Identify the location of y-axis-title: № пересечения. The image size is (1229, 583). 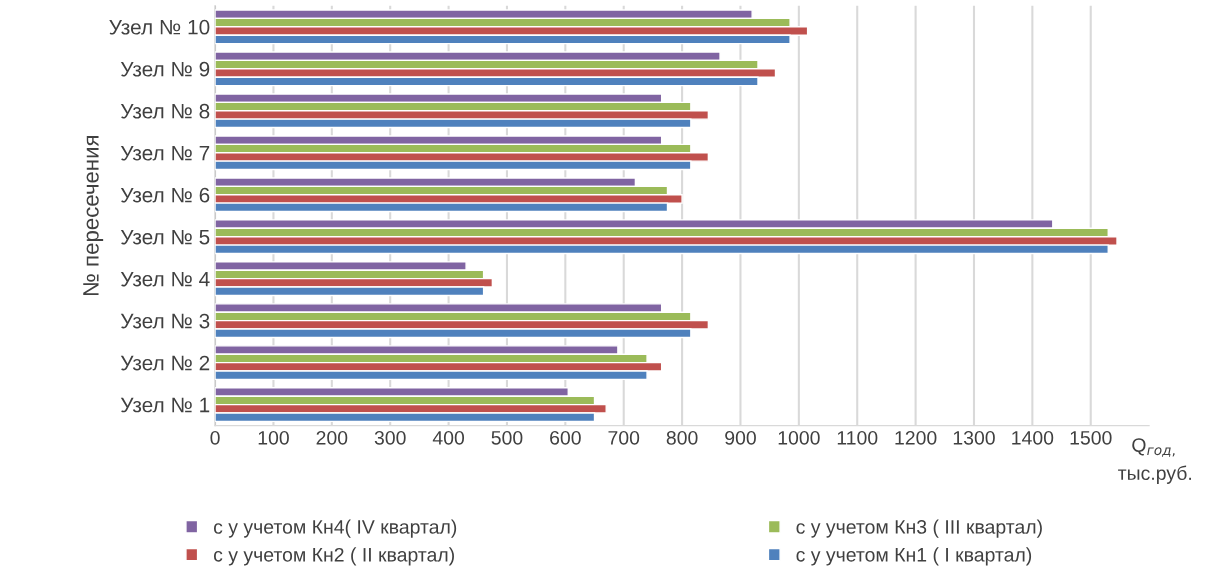
(93, 215).